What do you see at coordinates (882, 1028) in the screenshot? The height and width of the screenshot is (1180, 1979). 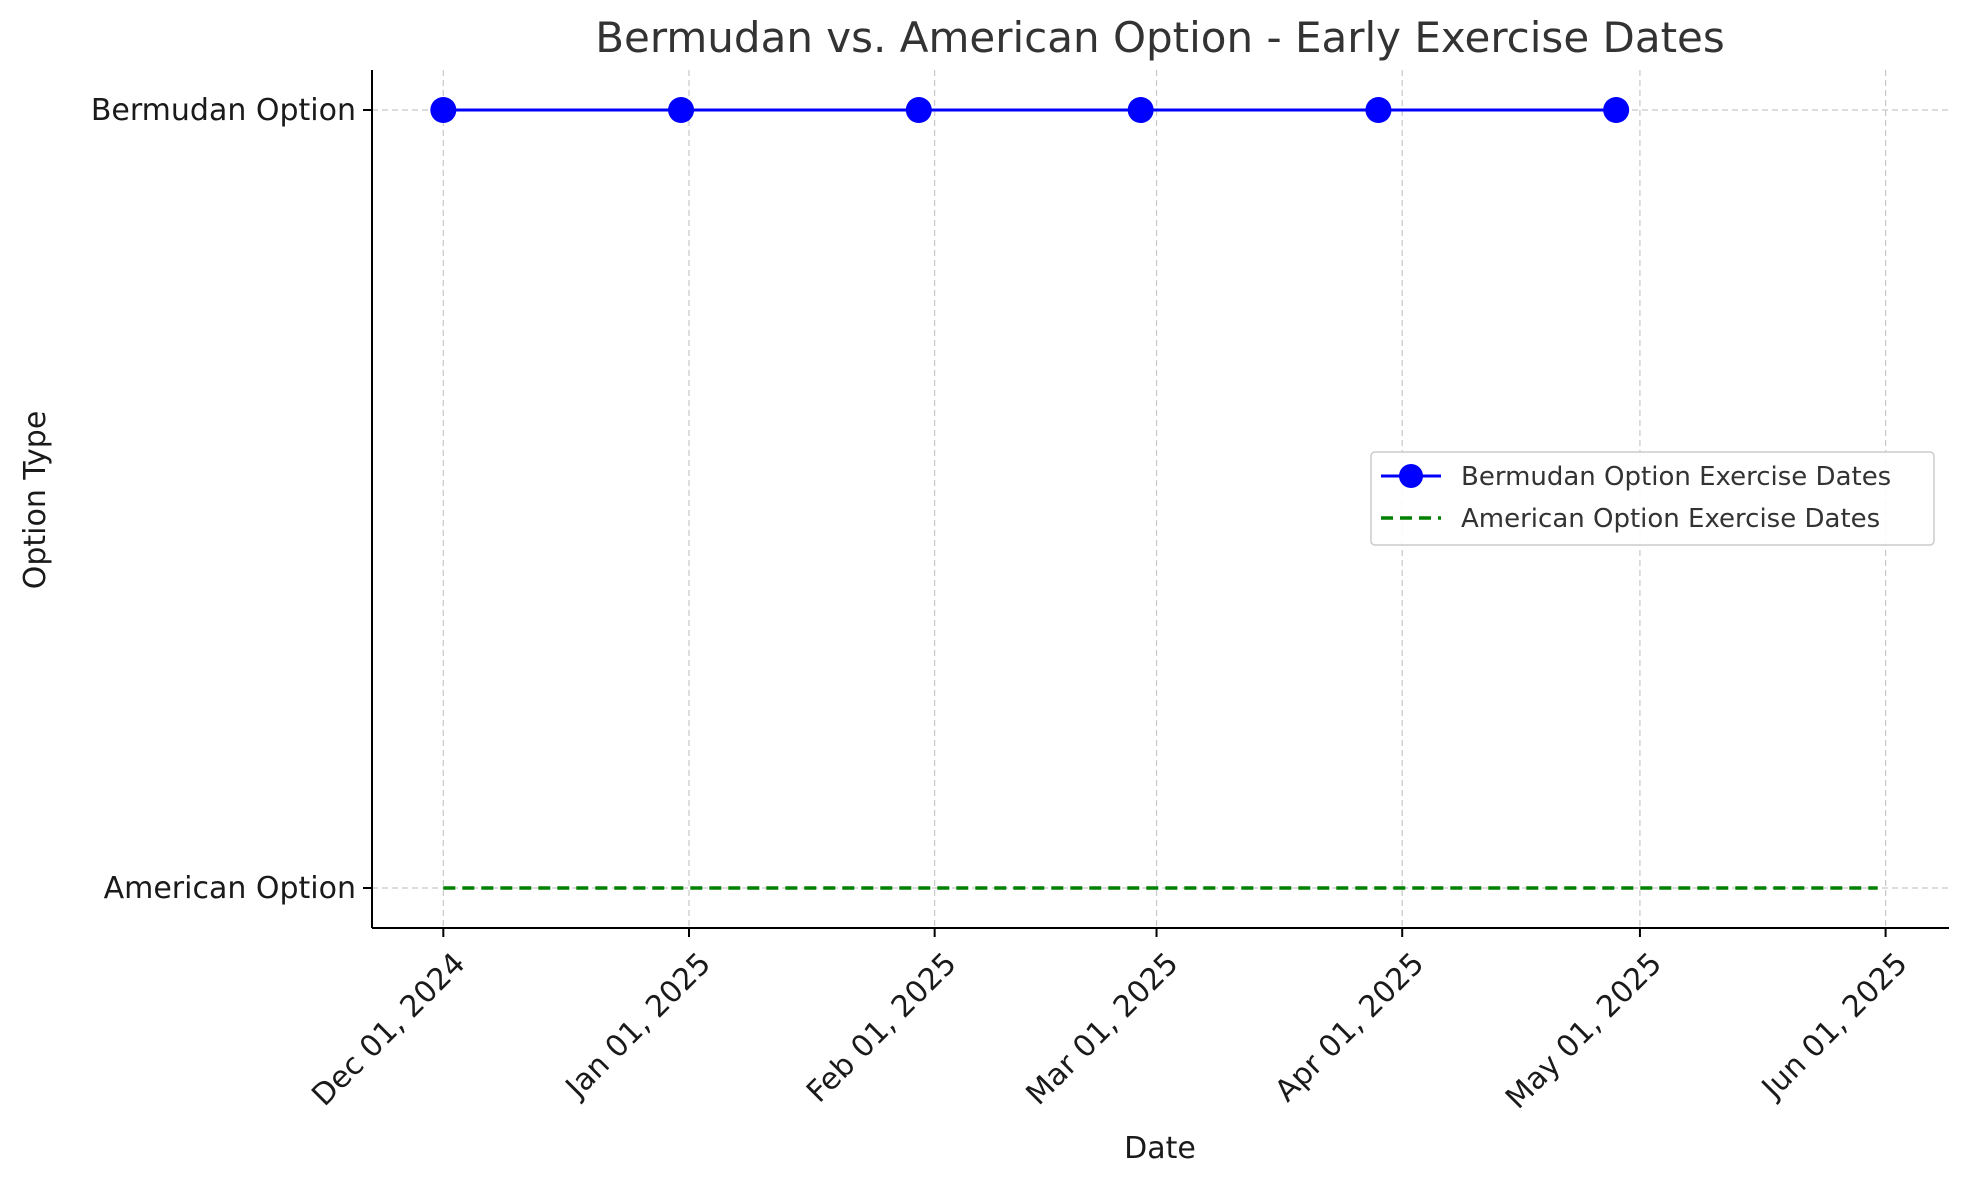 I see `x-tick-label-2: Feb 01, 2025` at bounding box center [882, 1028].